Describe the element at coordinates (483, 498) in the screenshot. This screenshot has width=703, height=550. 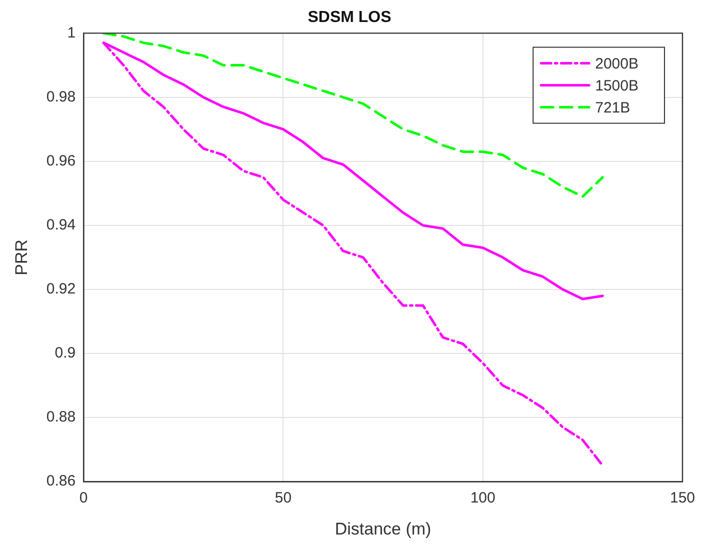
I see `x-tick-label: 100` at that location.